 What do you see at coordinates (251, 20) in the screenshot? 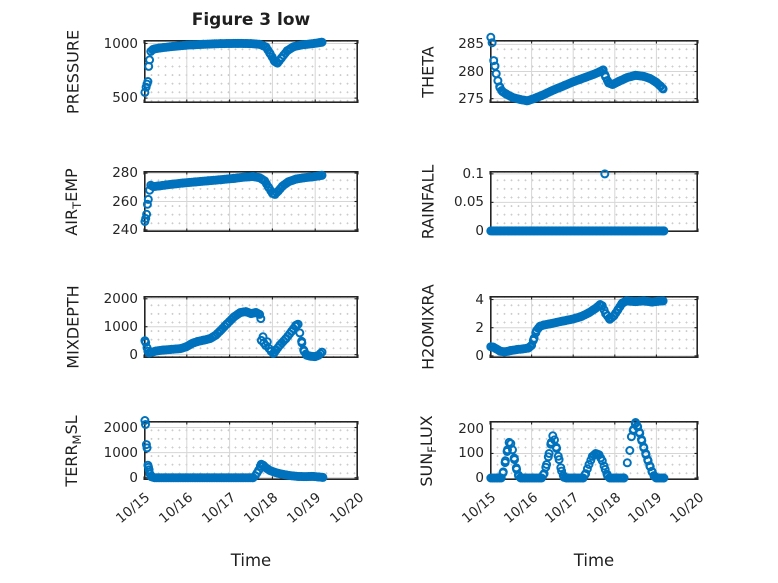
I see `figure-title: Figure 3 low` at bounding box center [251, 20].